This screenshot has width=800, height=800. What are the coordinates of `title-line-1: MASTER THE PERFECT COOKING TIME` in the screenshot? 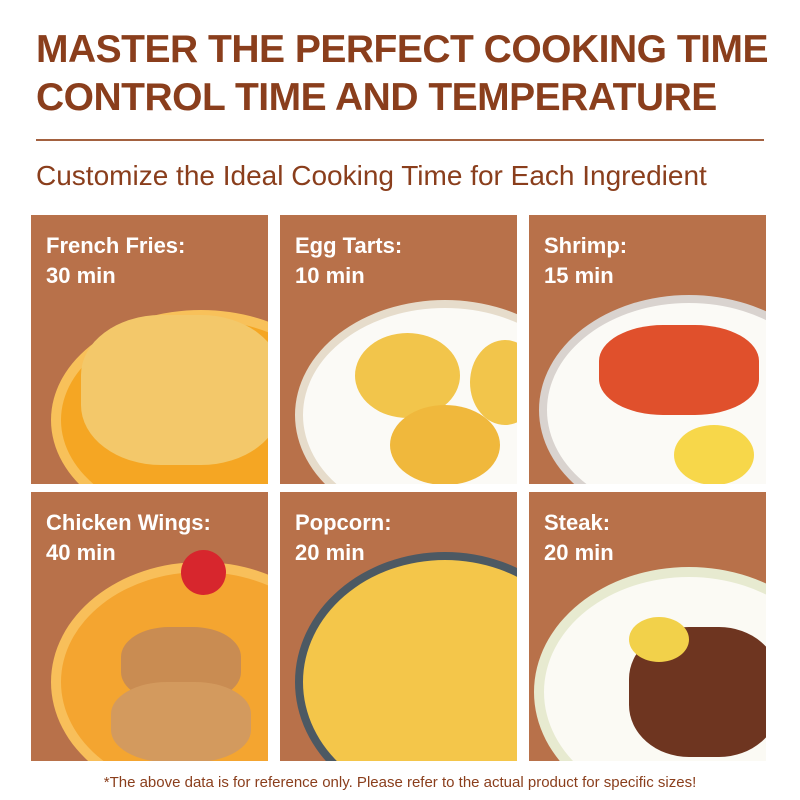 It's located at (402, 49).